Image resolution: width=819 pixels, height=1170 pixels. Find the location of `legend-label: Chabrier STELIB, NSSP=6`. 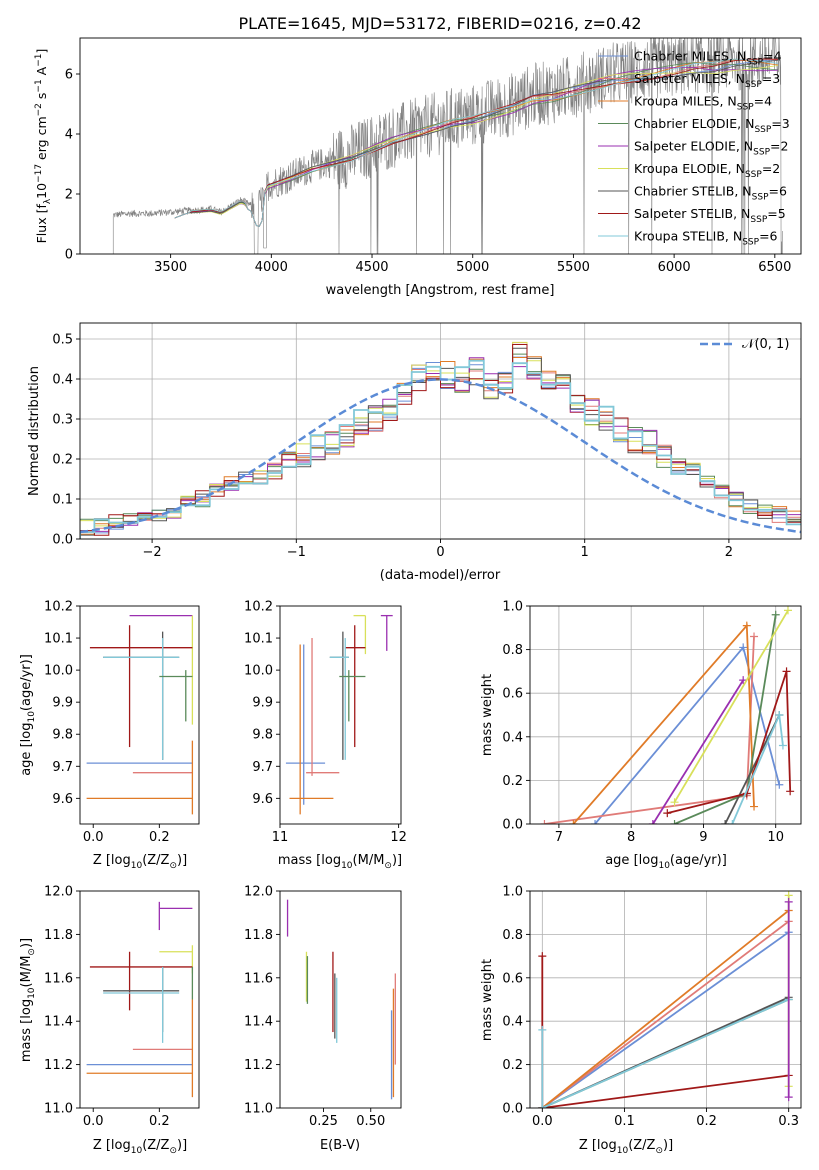

legend-label: Chabrier STELIB, NSSP=6 is located at coordinates (710, 193).